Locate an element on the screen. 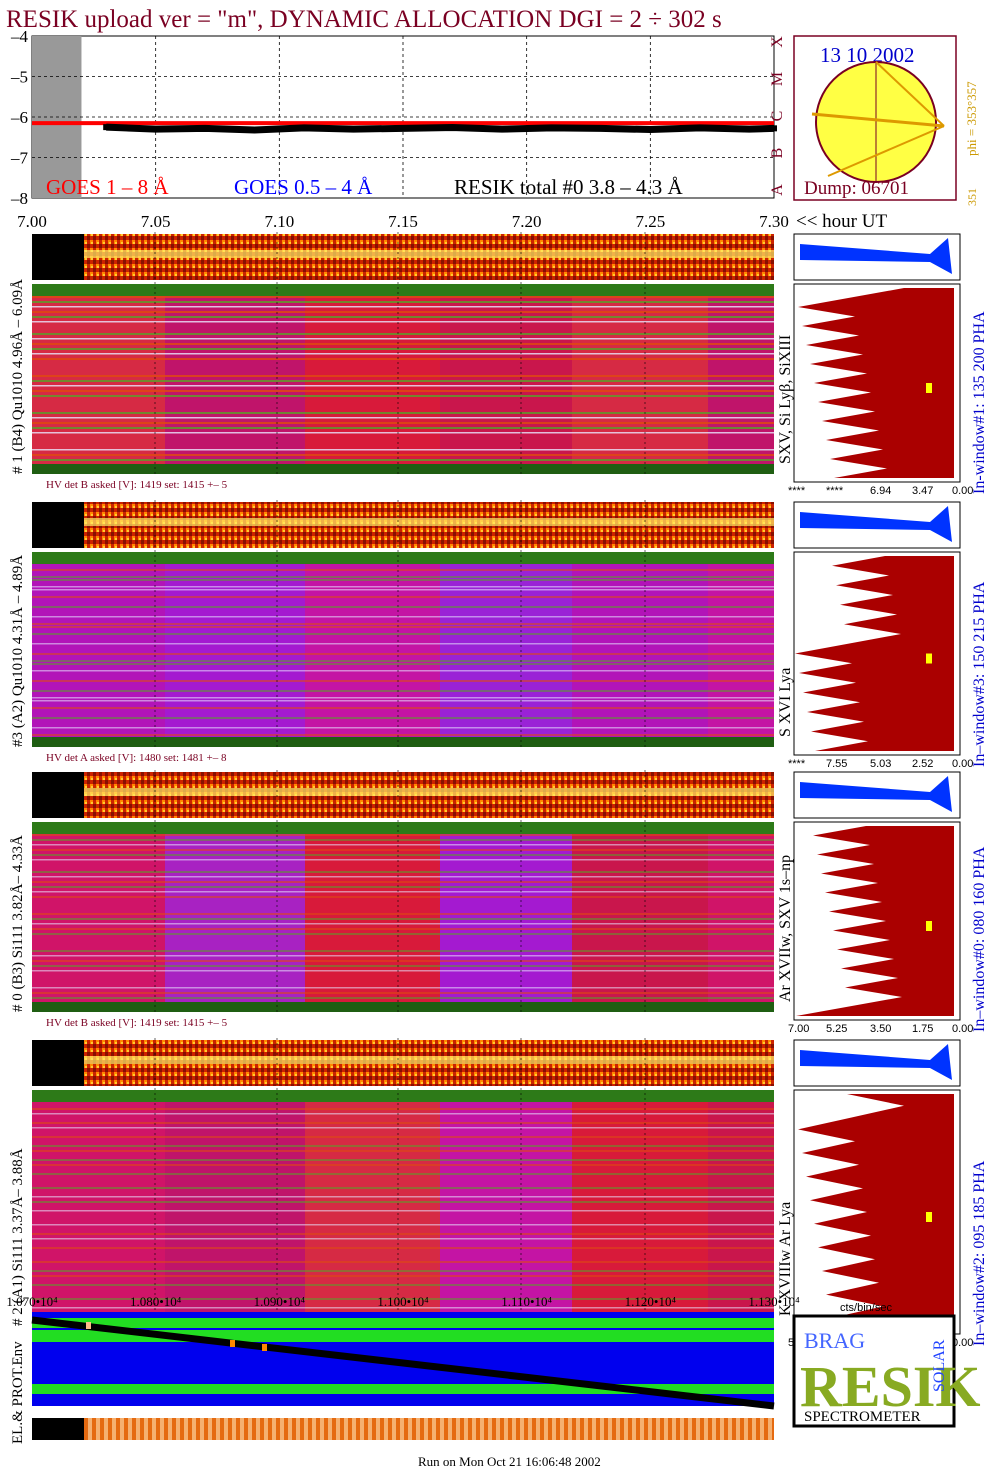 Image resolution: width=1004 pixels, height=1476 pixels. logo-main-letters: RESIK is located at coordinates (890, 1386).